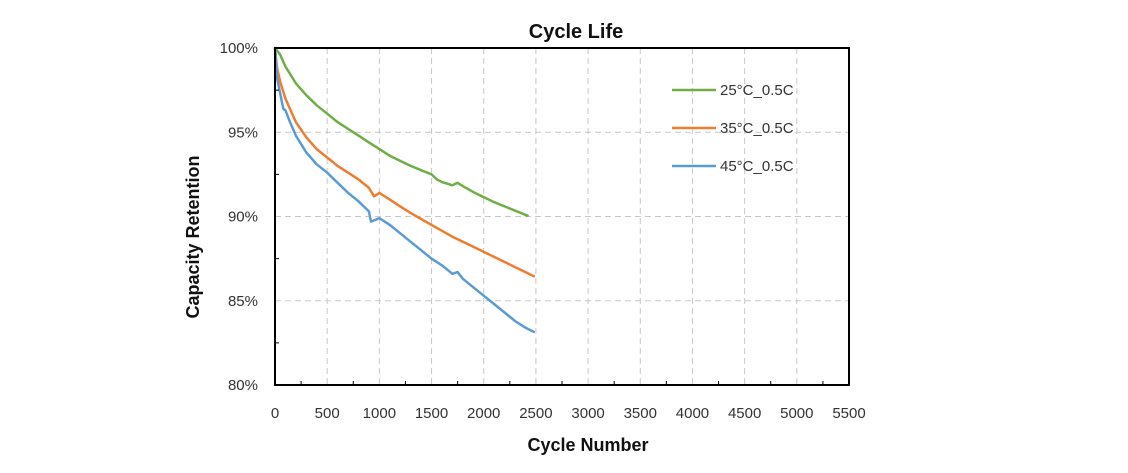  Describe the element at coordinates (692, 413) in the screenshot. I see `x-tick-label: 4000` at that location.